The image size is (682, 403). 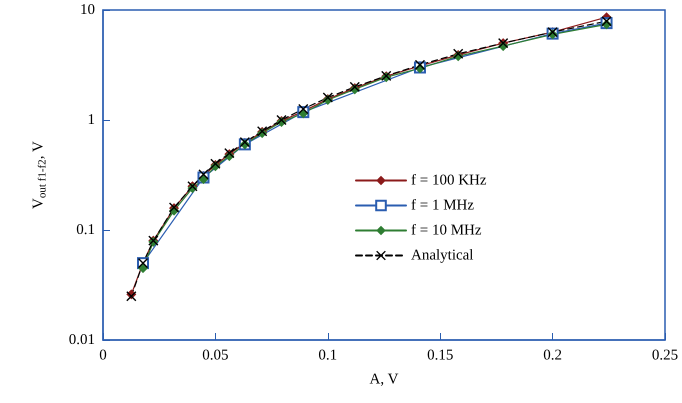 I want to click on x-tick-label: 0.15, so click(x=440, y=356).